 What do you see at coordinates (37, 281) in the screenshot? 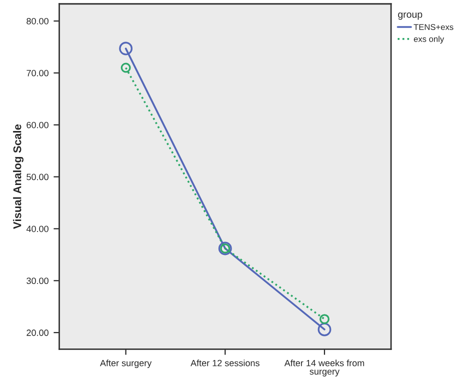
I see `y-tick-label: 30.00` at bounding box center [37, 281].